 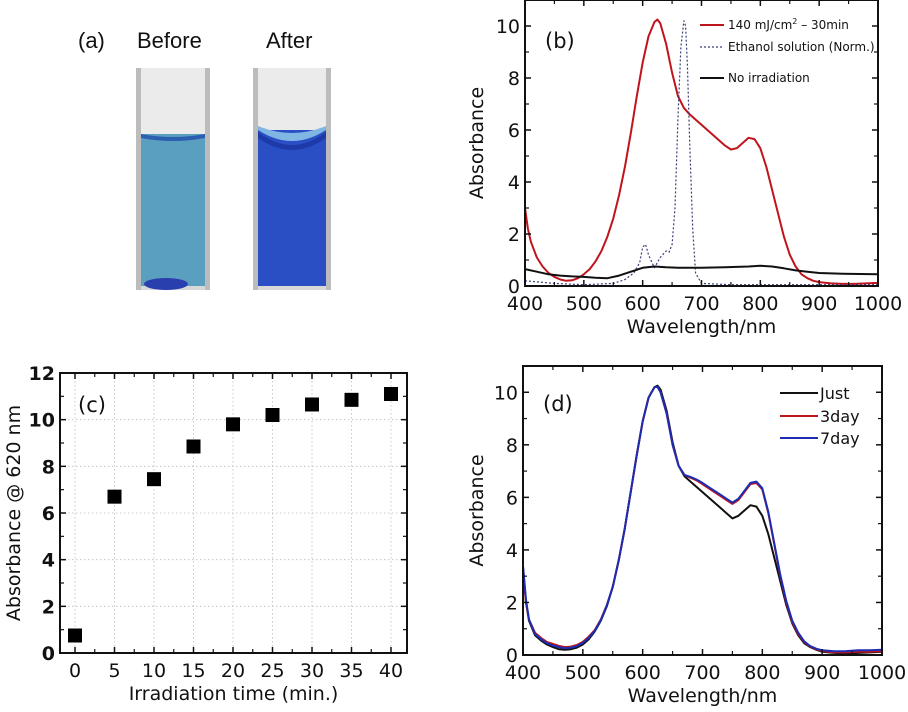 What do you see at coordinates (292, 133) in the screenshot?
I see `after-meniscus` at bounding box center [292, 133].